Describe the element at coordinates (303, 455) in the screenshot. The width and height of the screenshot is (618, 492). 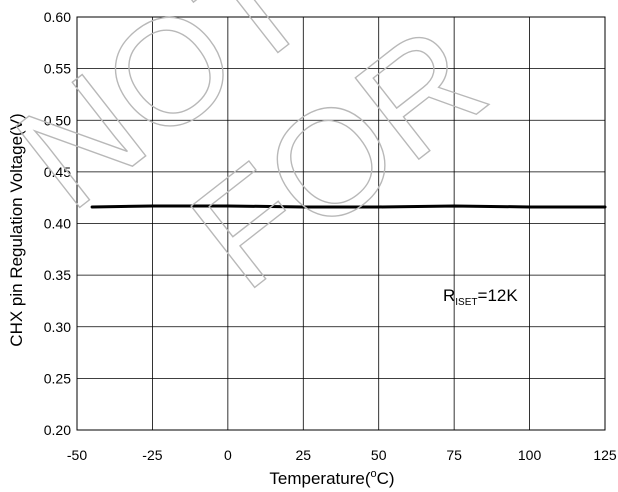
I see `x-tick-label: 25` at that location.